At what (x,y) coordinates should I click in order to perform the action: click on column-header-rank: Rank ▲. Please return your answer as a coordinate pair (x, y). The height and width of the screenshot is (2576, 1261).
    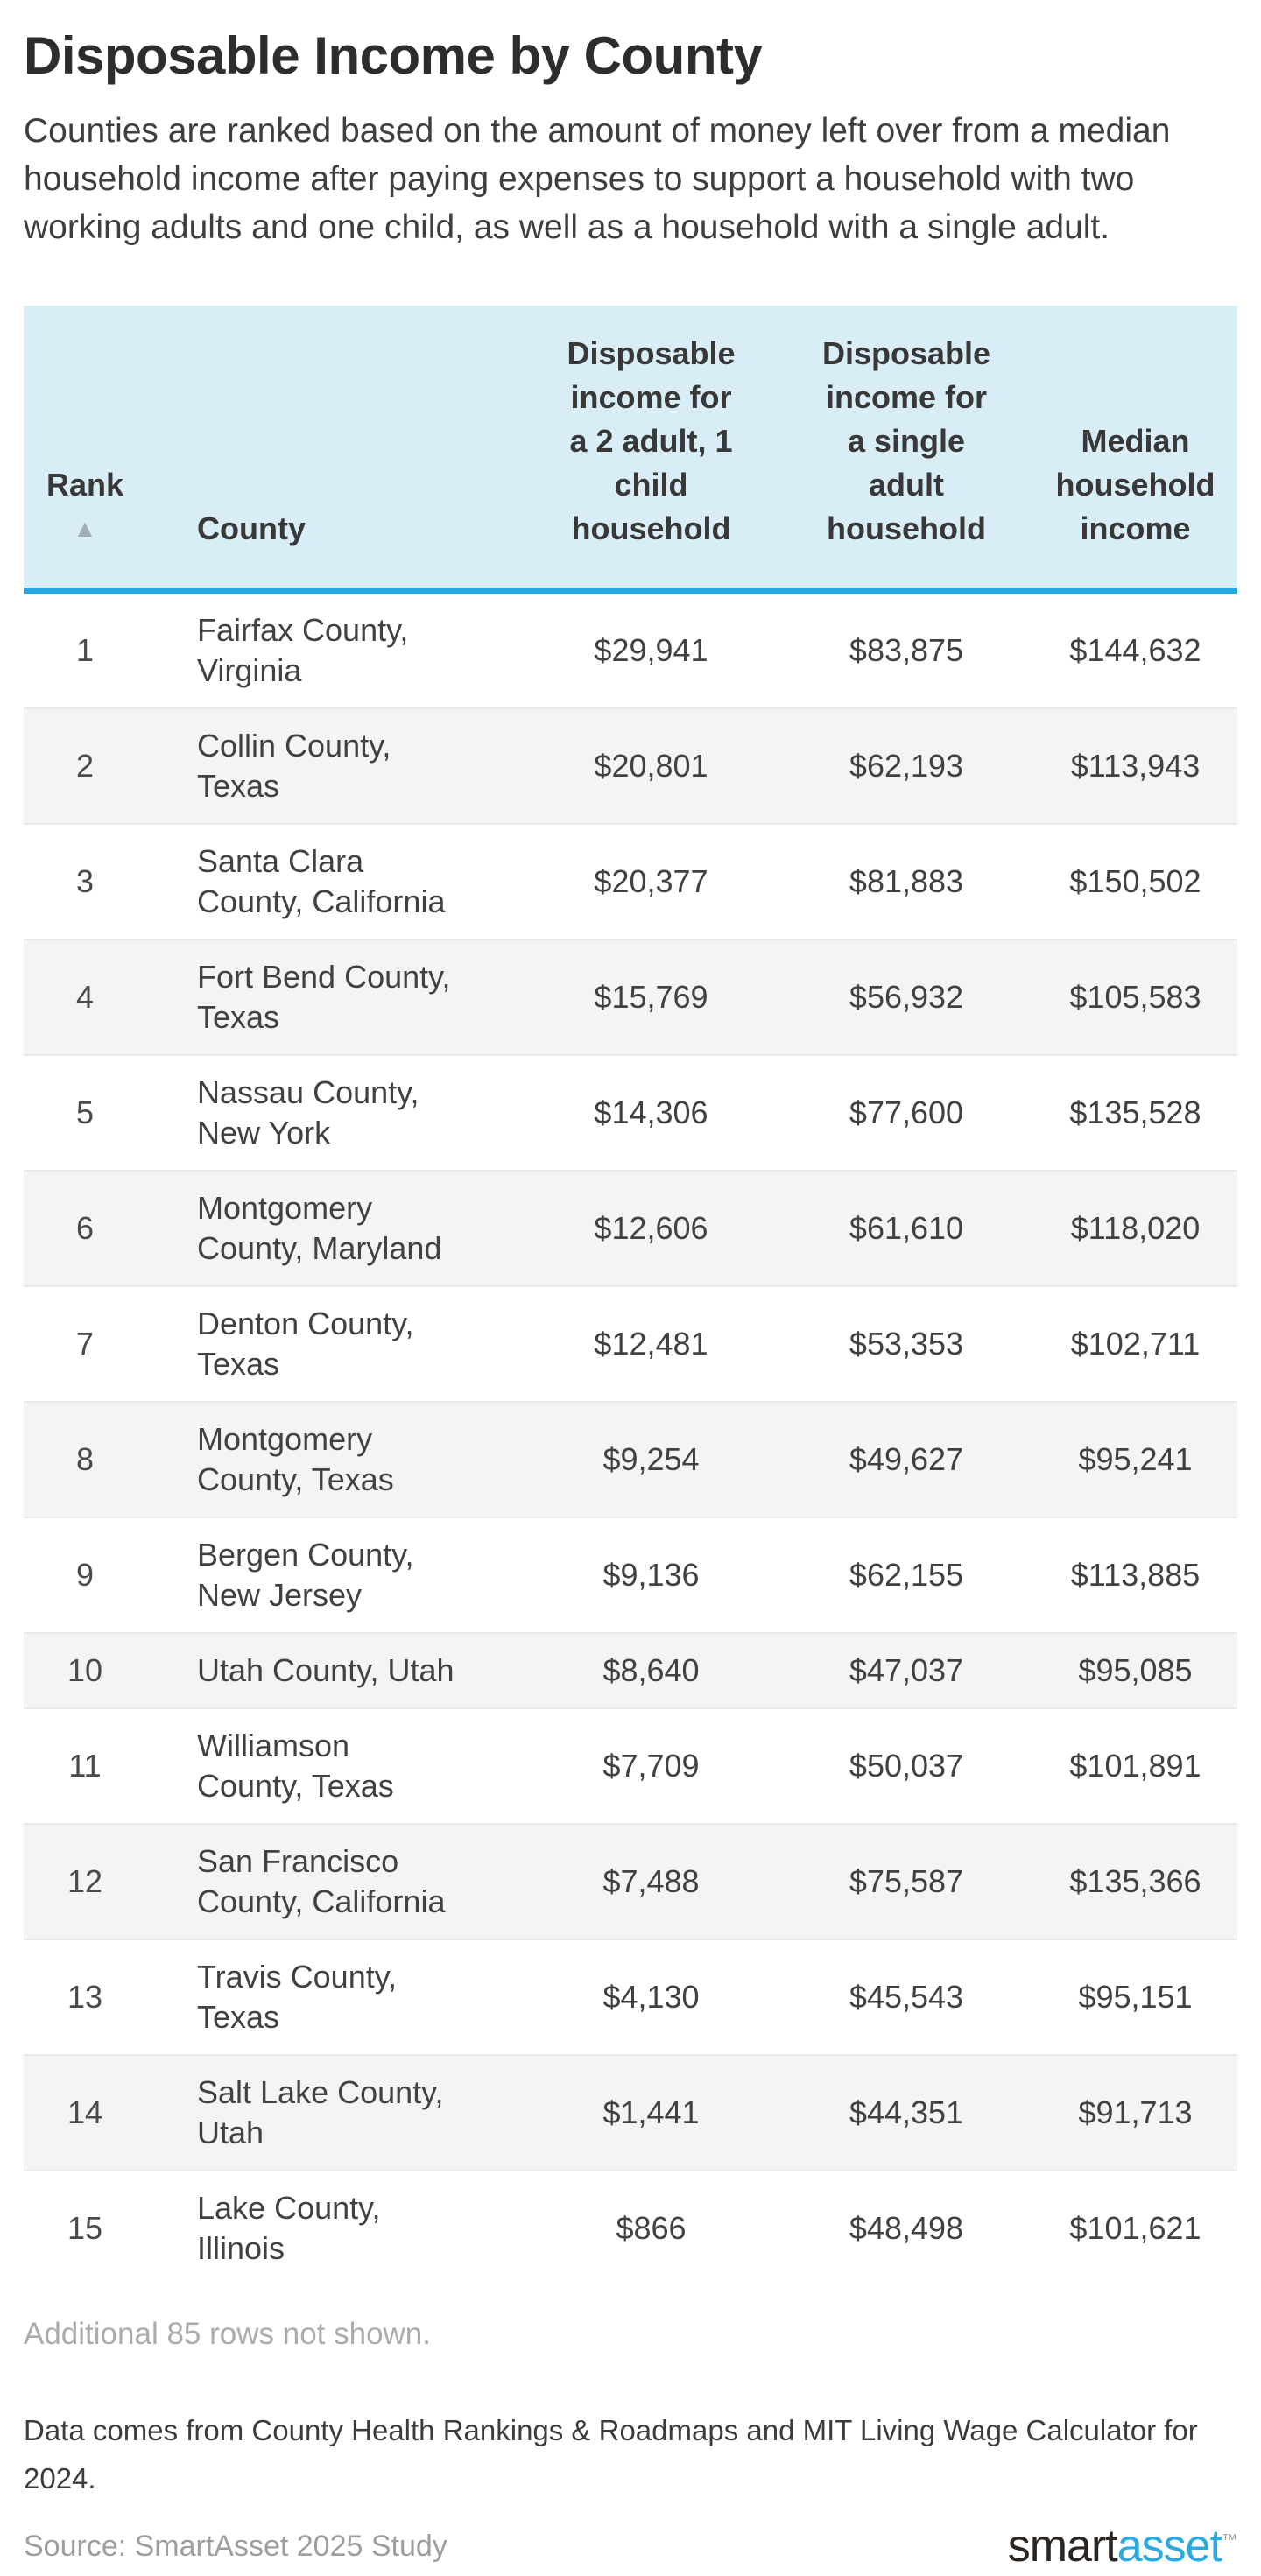
    Looking at the image, I should click on (85, 448).